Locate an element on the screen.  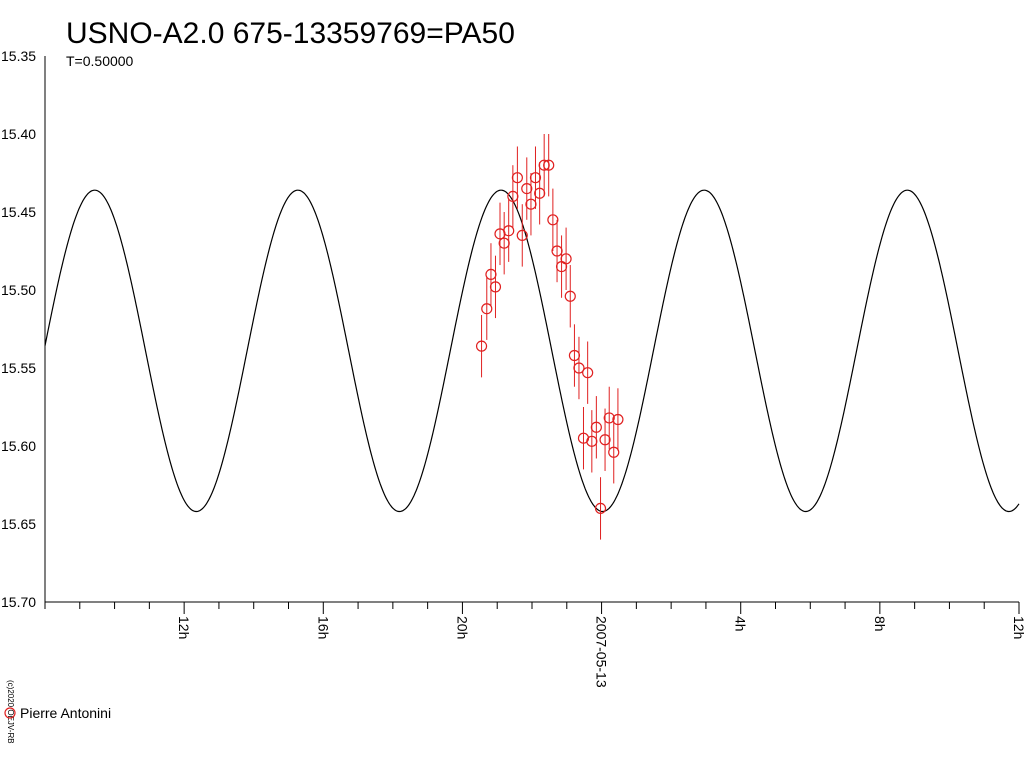
y-tick-label: 15.50 is located at coordinates (18, 290).